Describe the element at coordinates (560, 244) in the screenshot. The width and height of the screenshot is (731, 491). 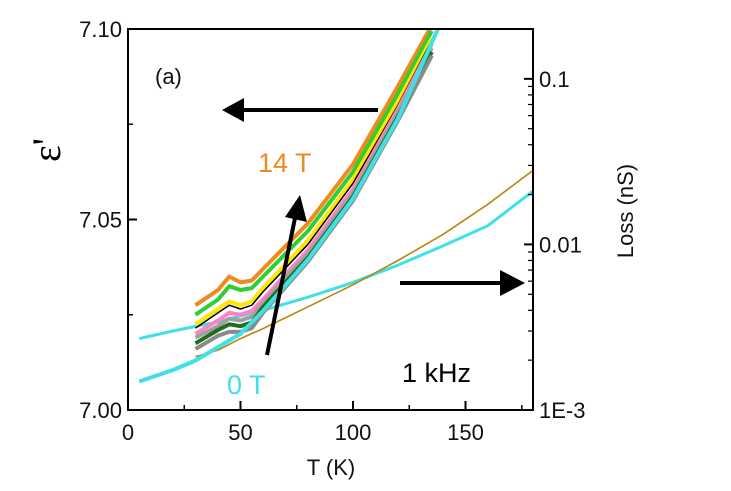
I see `y-right-tick-label: 0.01` at that location.